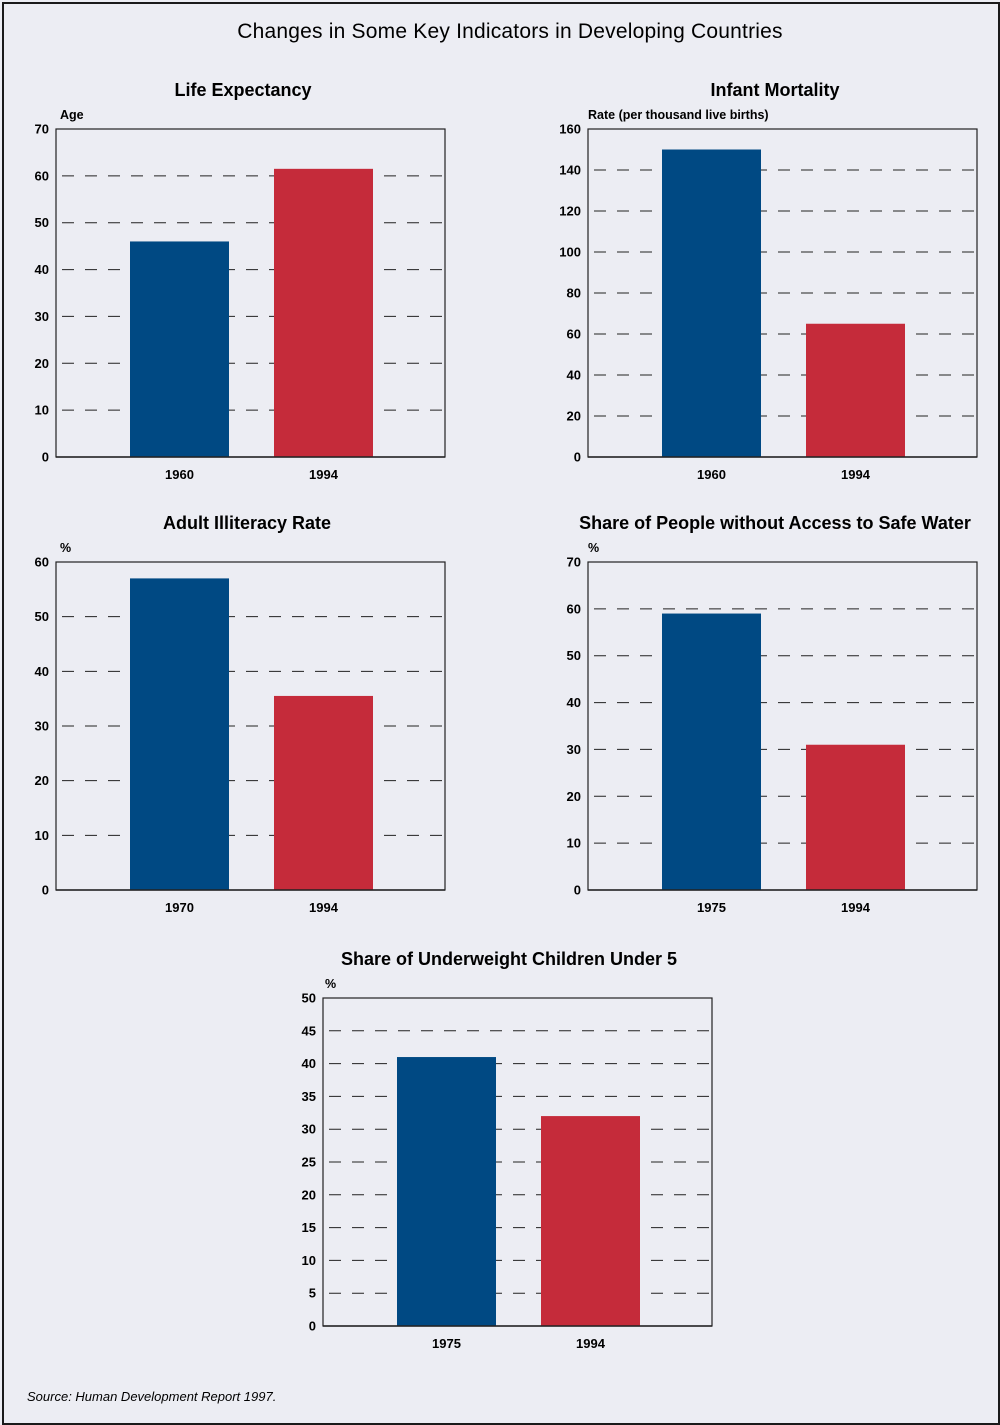 The image size is (1000, 1425). What do you see at coordinates (247, 523) in the screenshot?
I see `chart-title: Adult Illiteracy Rate` at bounding box center [247, 523].